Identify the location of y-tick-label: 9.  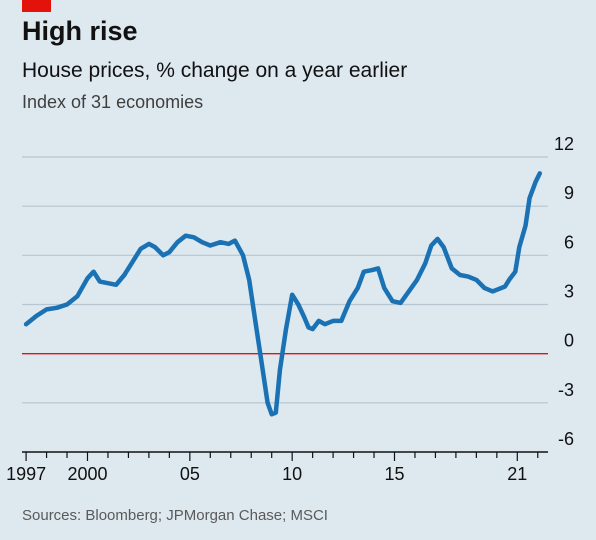
(569, 193).